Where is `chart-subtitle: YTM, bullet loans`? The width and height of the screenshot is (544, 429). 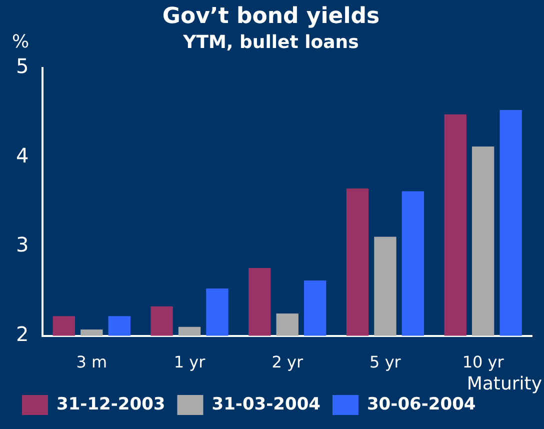
chart-subtitle: YTM, bullet loans is located at coordinates (270, 42).